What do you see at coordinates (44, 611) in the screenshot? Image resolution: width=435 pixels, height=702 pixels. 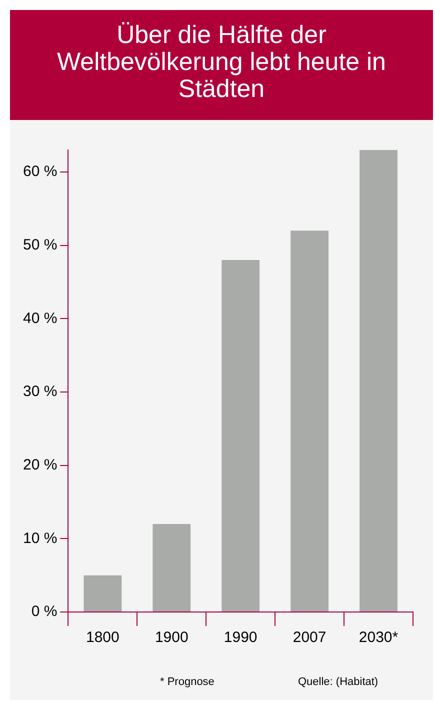 I see `y-tick-label: 0 %` at bounding box center [44, 611].